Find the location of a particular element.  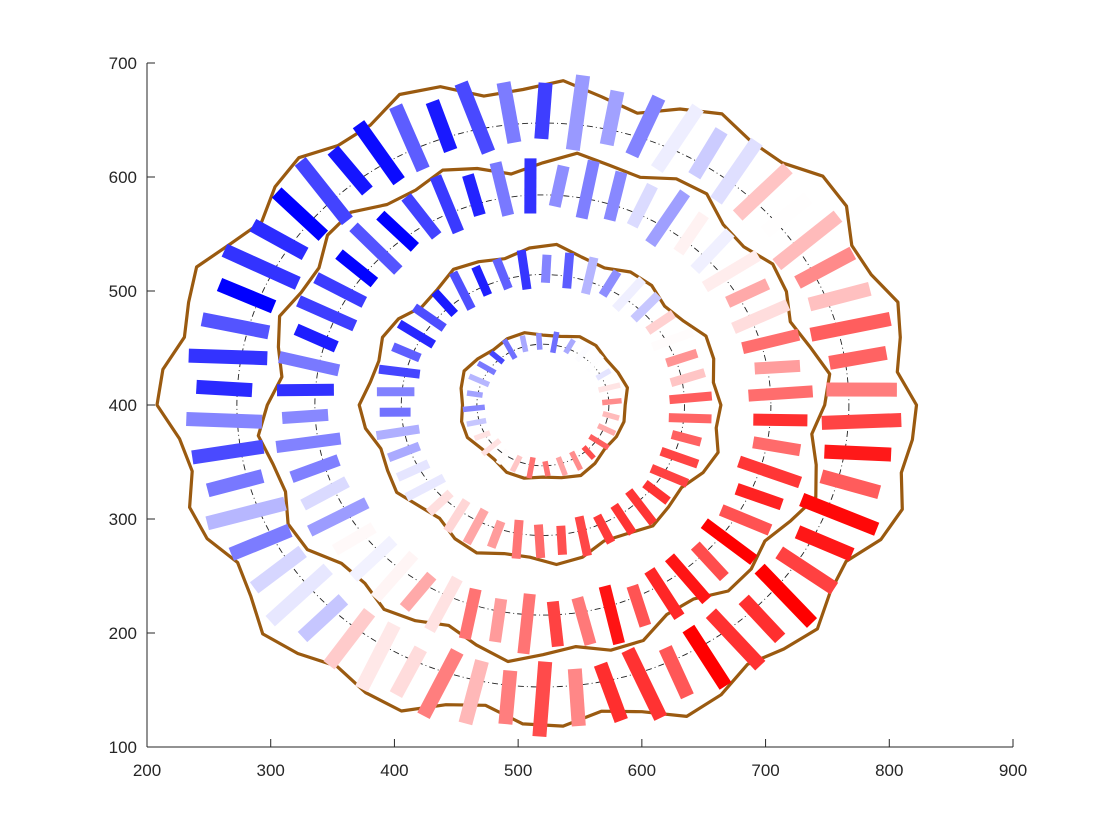

ring-guide-circle is located at coordinates (543, 405).